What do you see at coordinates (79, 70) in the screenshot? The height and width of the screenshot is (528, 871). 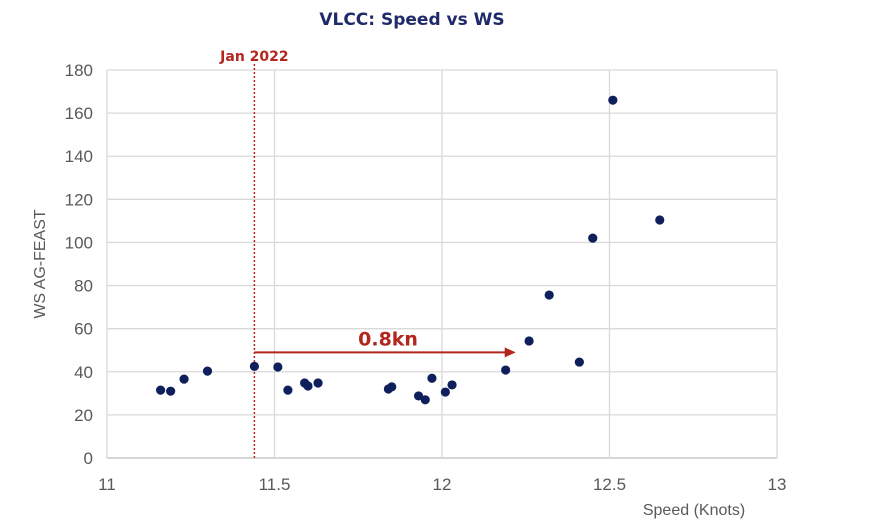 I see `y-tick-label: 180` at bounding box center [79, 70].